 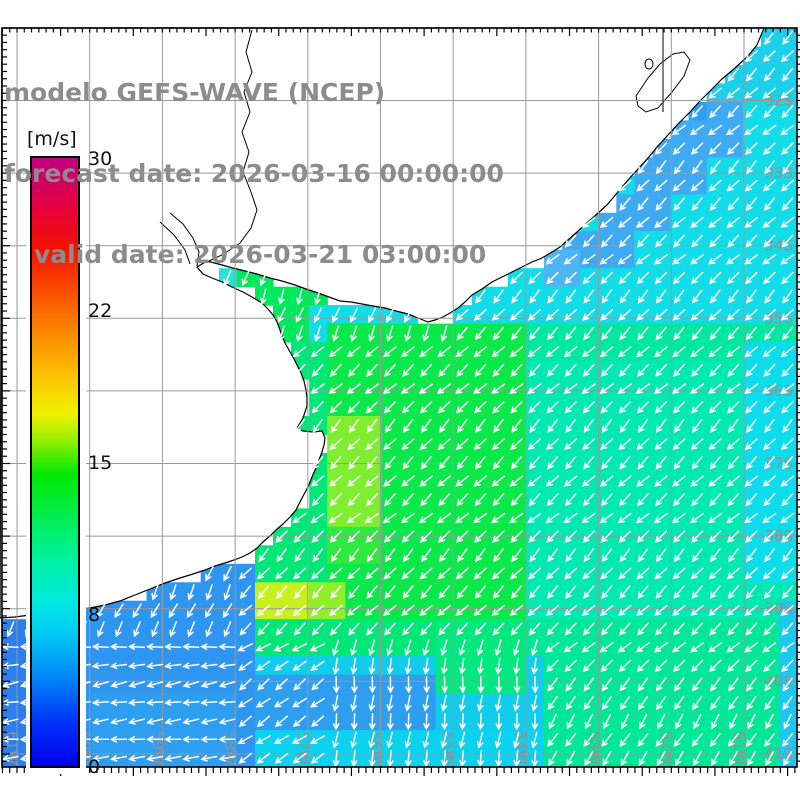 I want to click on lat-label: 36S, so click(x=778, y=391).